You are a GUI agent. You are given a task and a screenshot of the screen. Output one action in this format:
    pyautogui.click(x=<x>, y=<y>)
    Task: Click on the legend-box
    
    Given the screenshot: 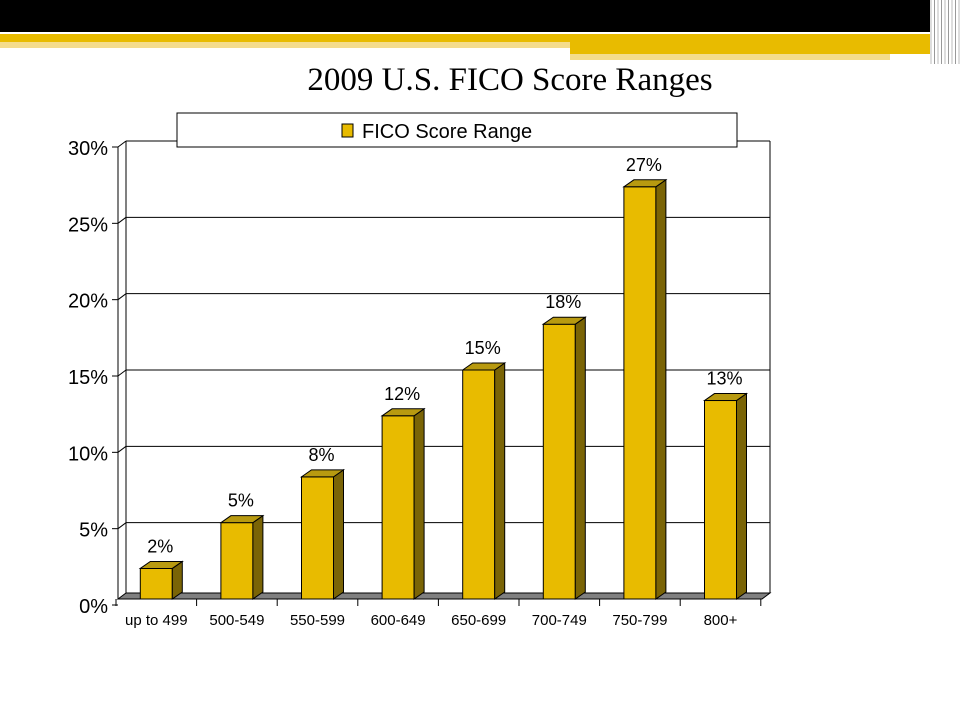 What is the action you would take?
    pyautogui.click(x=457, y=130)
    